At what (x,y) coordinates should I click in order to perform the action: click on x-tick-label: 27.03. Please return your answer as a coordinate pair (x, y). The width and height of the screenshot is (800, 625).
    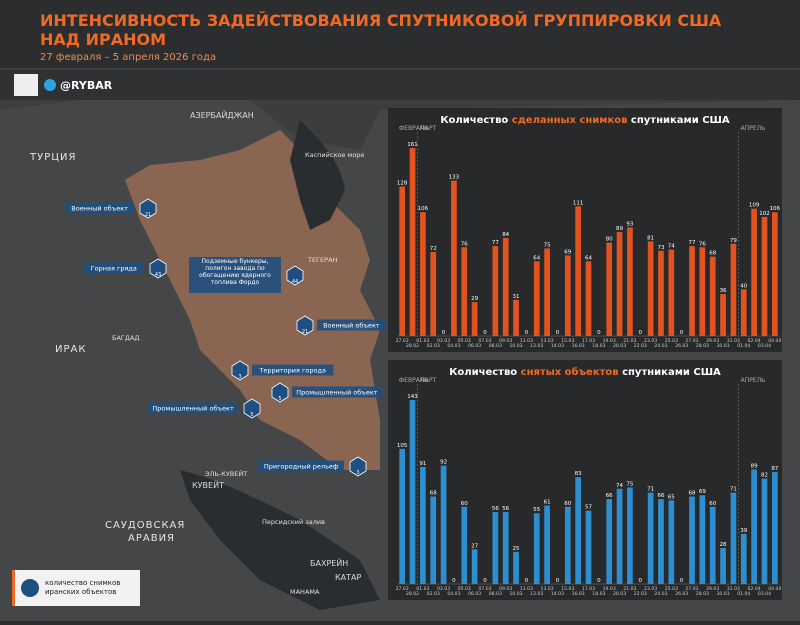
    Looking at the image, I should click on (691, 589).